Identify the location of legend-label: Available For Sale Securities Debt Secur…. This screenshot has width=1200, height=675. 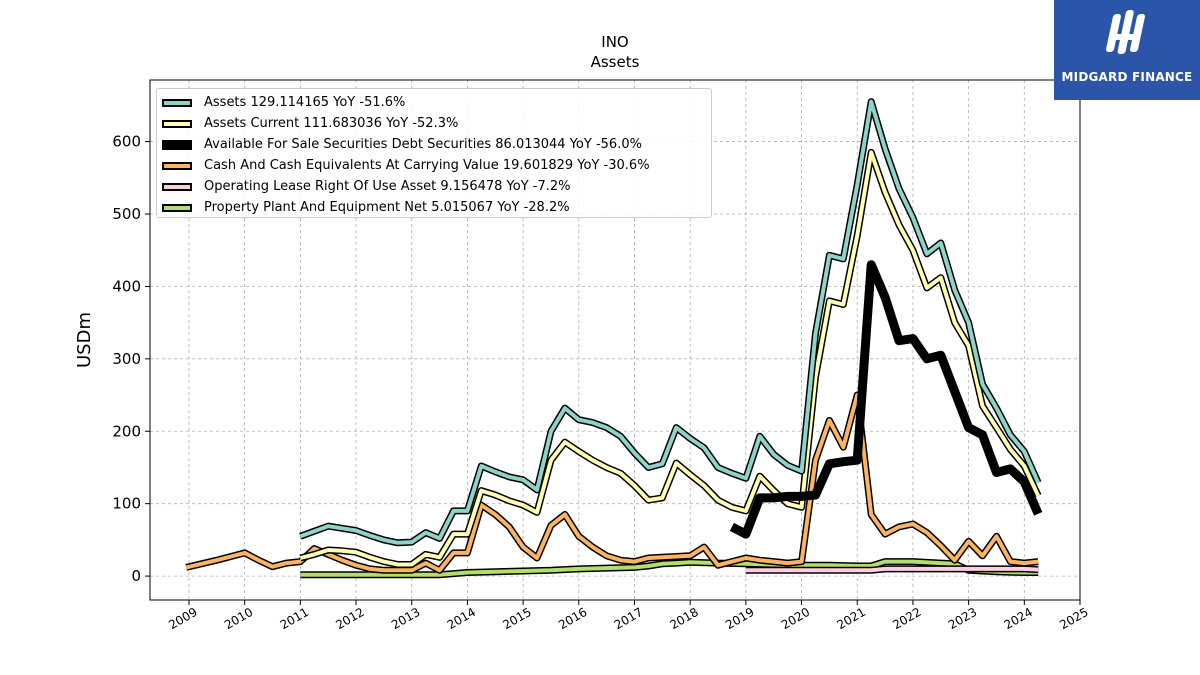
(423, 144).